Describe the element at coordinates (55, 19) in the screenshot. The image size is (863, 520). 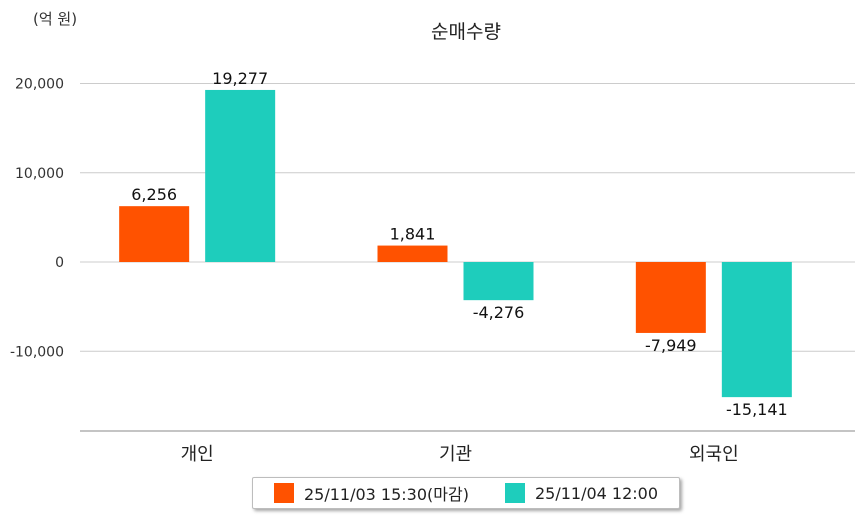
I see `unit-label: (억 원)` at that location.